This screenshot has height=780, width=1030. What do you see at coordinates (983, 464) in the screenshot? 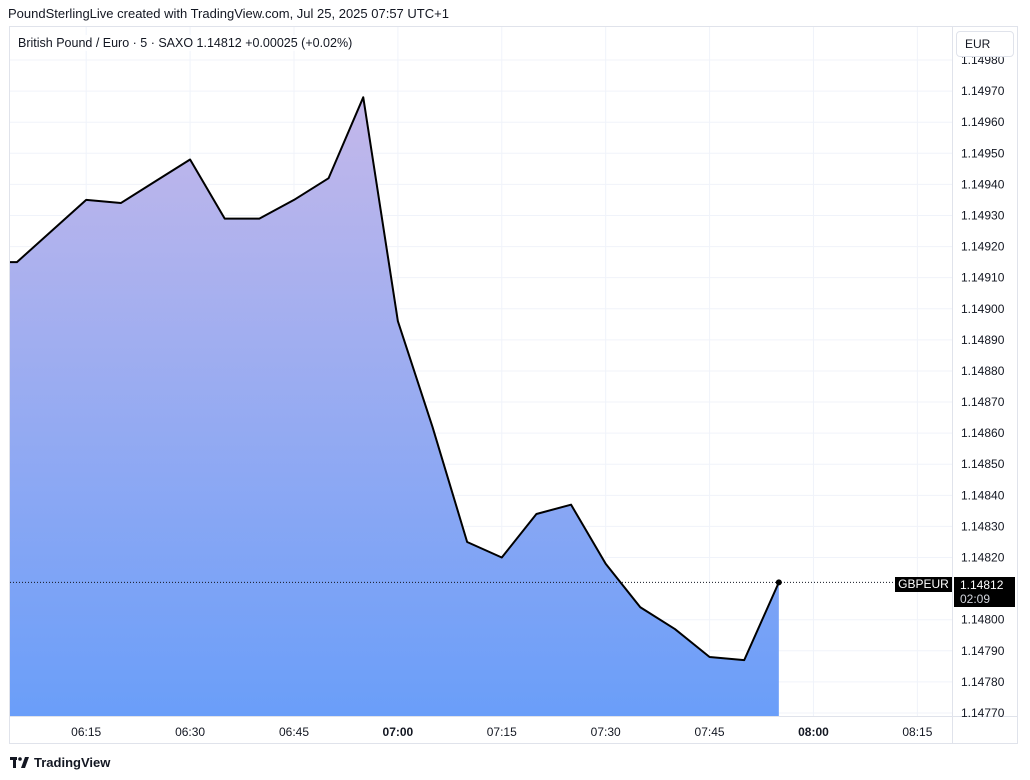
I see `y-tick-label: 1.14850` at bounding box center [983, 464].